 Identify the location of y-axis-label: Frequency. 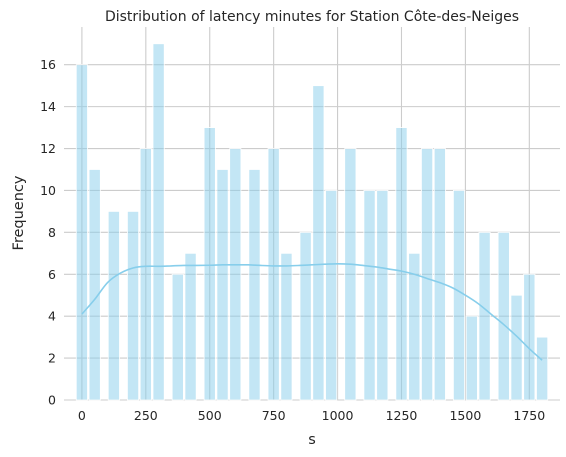
(19, 212).